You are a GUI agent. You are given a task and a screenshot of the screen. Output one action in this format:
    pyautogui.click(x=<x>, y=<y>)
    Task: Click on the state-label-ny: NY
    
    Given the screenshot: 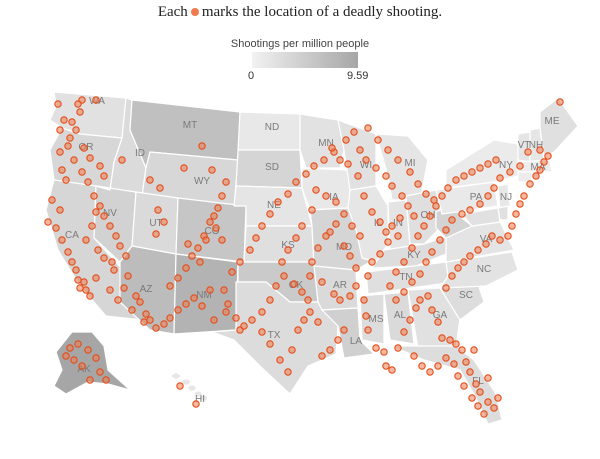 What is the action you would take?
    pyautogui.click(x=506, y=165)
    